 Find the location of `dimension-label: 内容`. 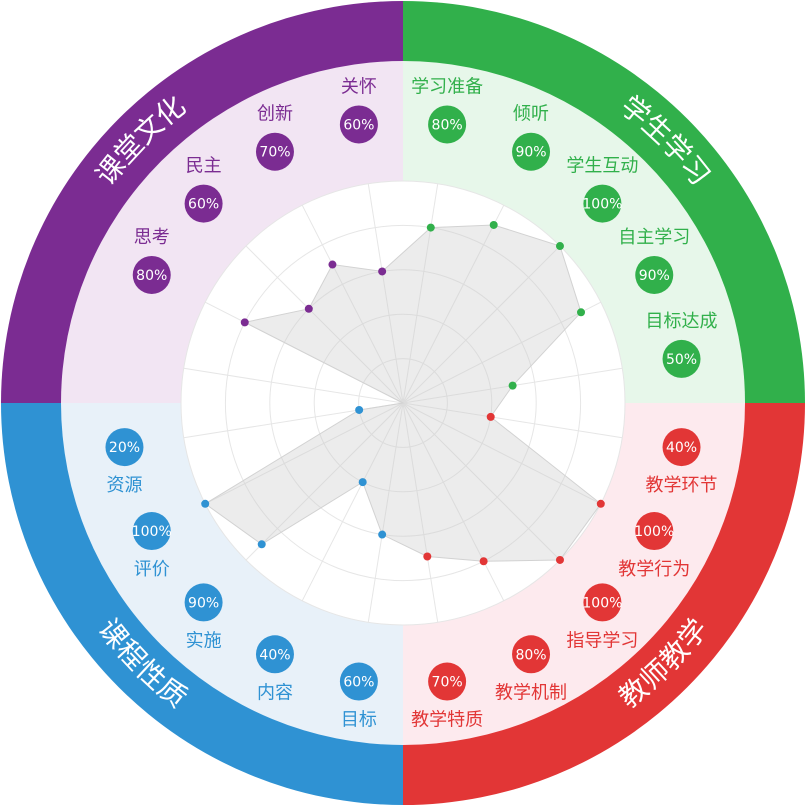

dimension-label: 内容 is located at coordinates (275, 692).